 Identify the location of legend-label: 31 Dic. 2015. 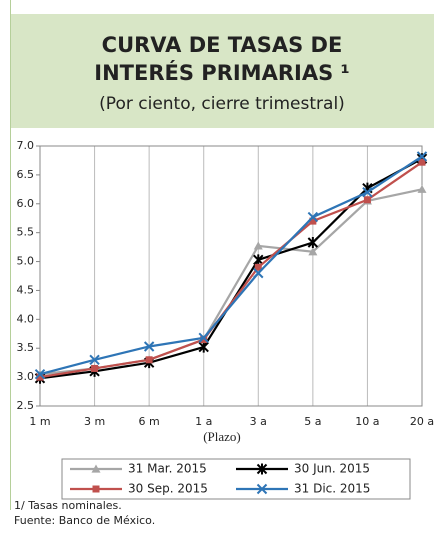
(332, 489).